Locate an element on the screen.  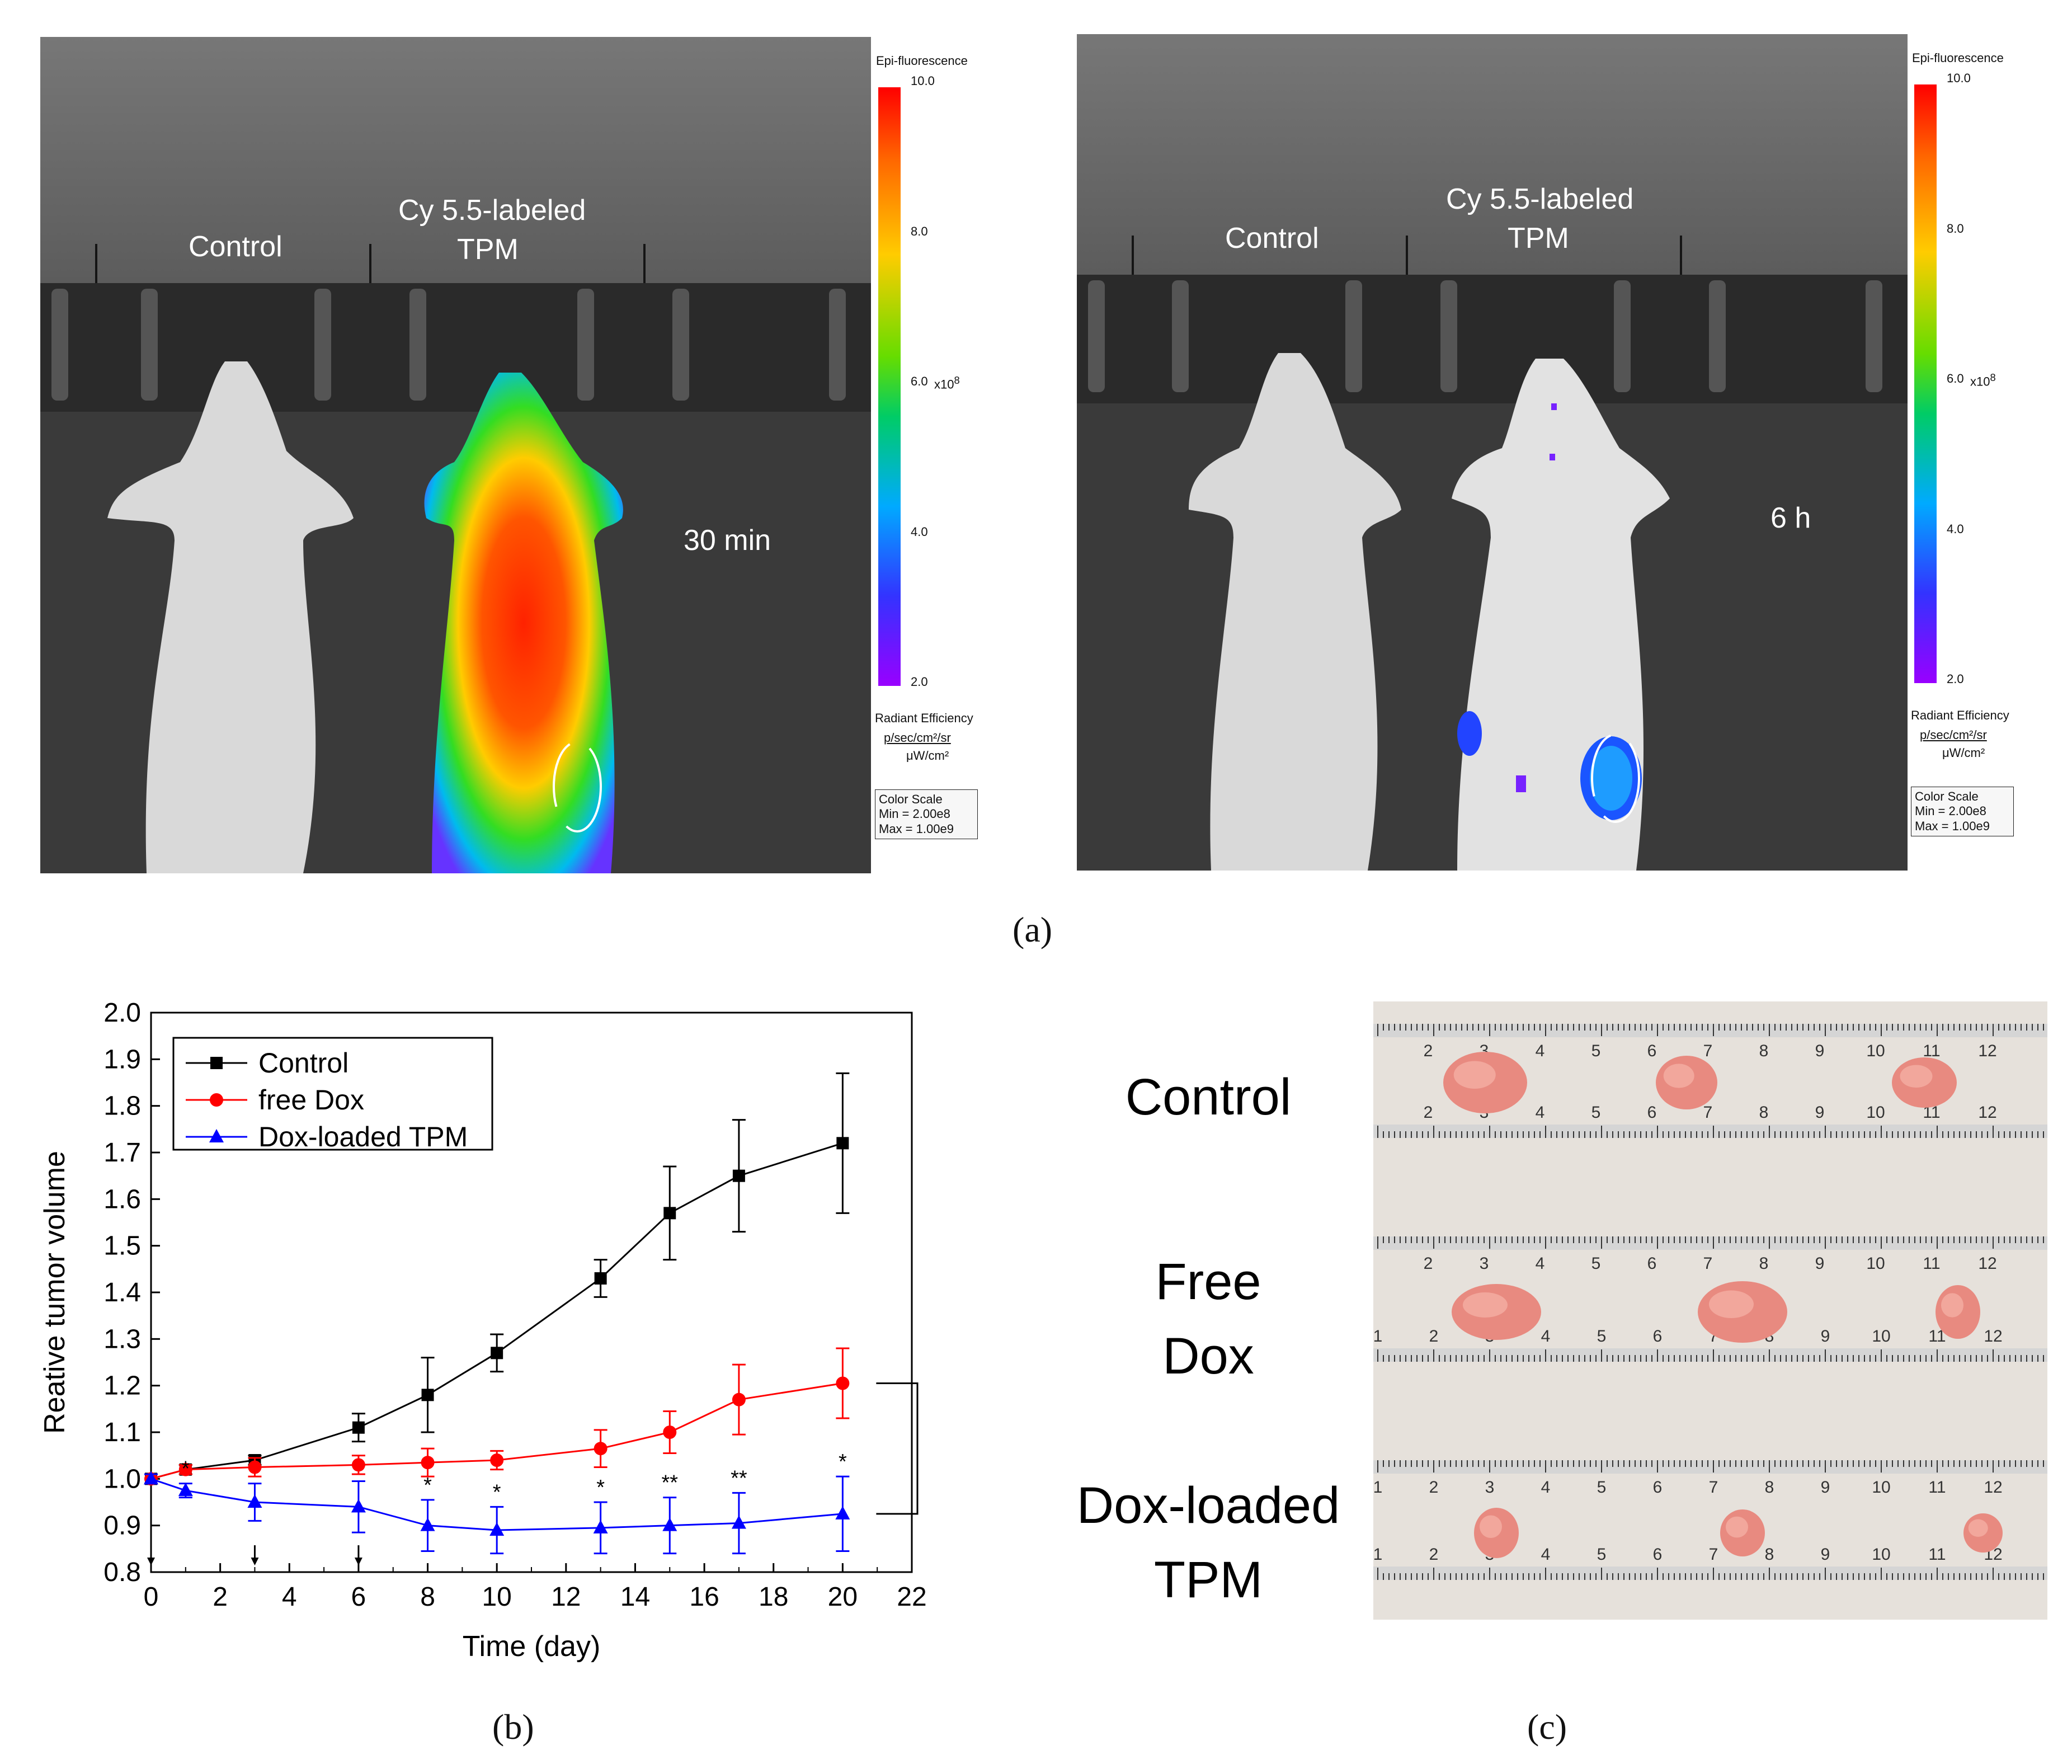
x-tick-label: 22 is located at coordinates (911, 1597).